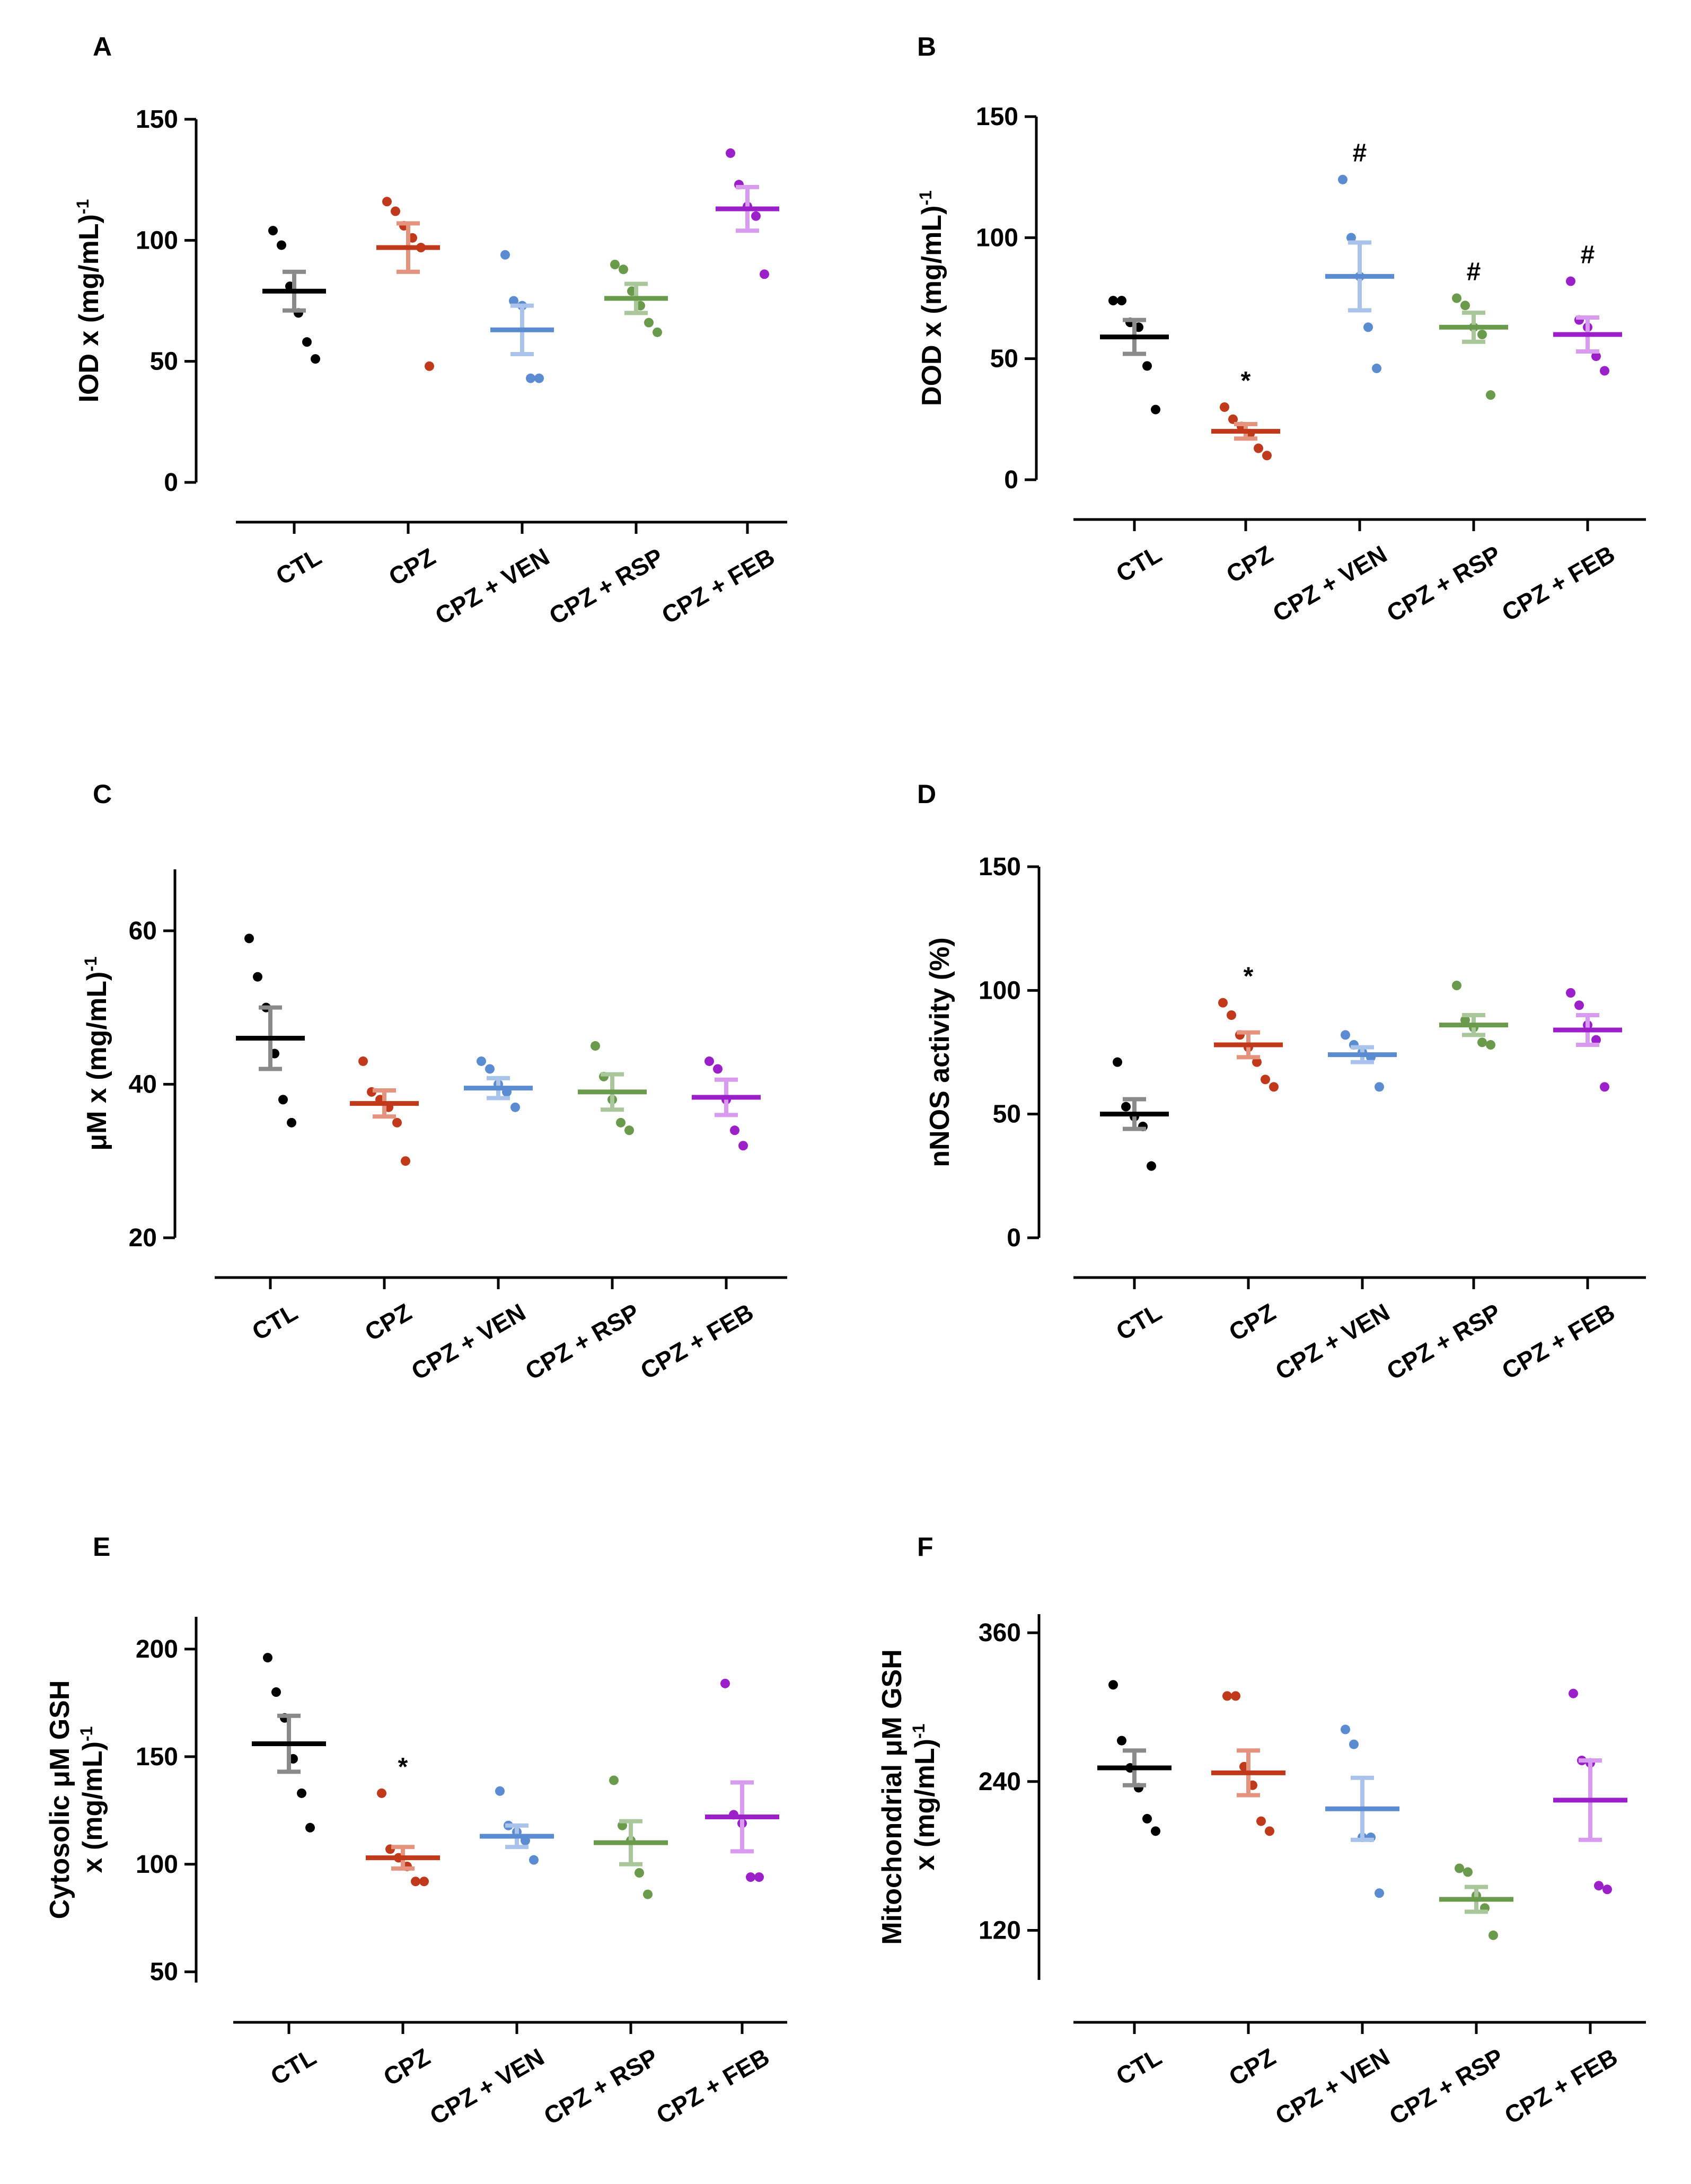 Image resolution: width=1691 pixels, height=2184 pixels. Describe the element at coordinates (60, 1799) in the screenshot. I see `y-axis-label-line1: Cytosolic μM GSH` at that location.